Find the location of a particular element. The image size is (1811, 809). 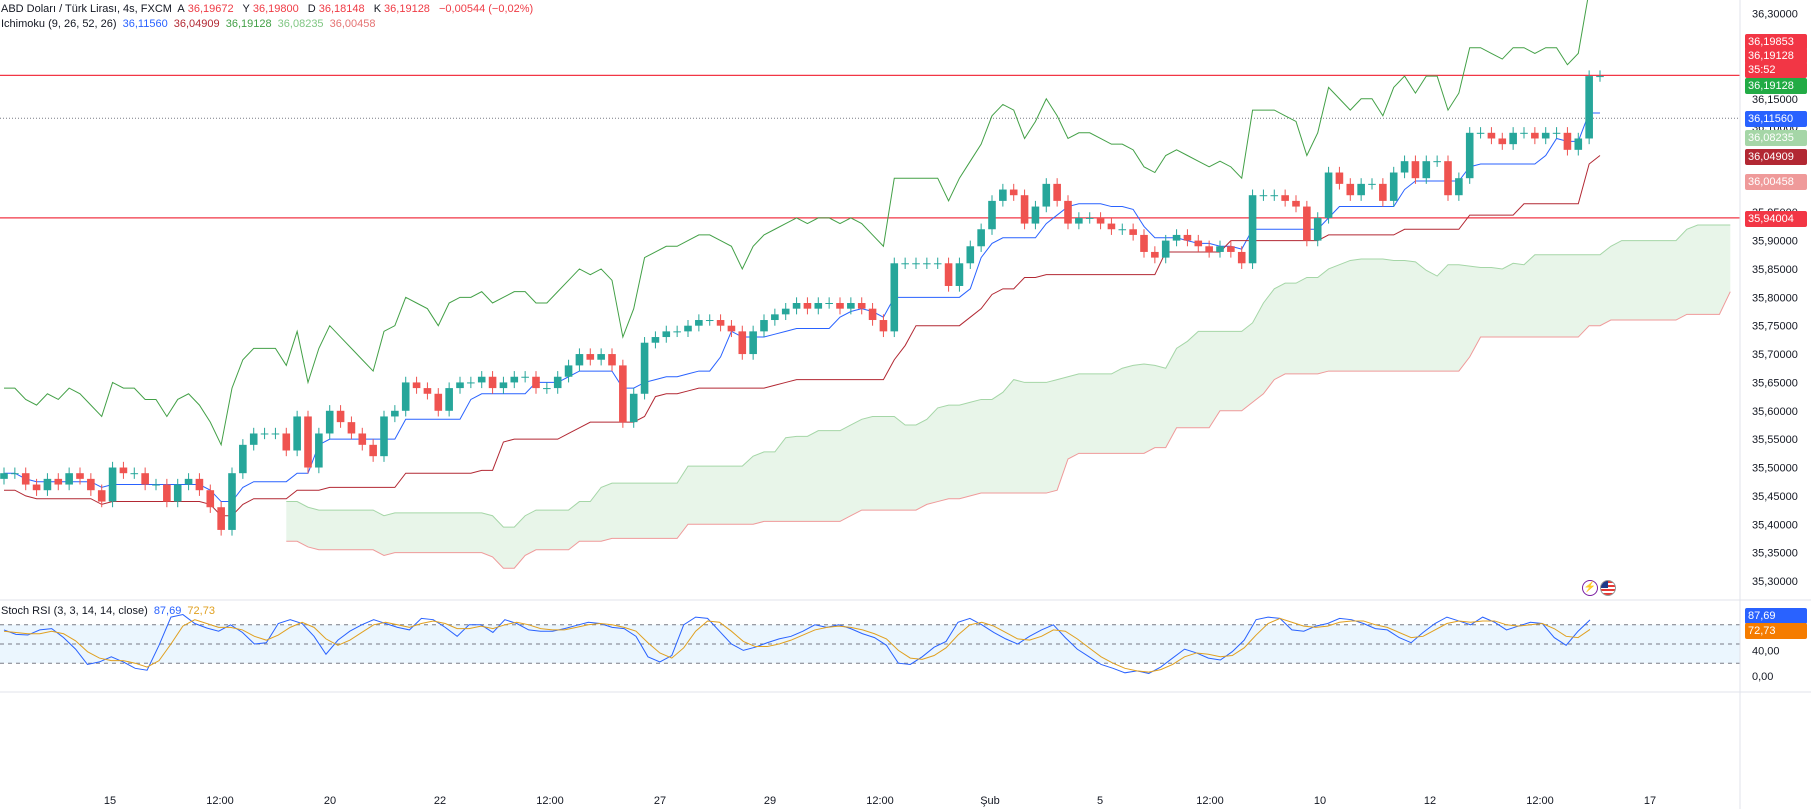

time-tick-label: 15 is located at coordinates (110, 801).